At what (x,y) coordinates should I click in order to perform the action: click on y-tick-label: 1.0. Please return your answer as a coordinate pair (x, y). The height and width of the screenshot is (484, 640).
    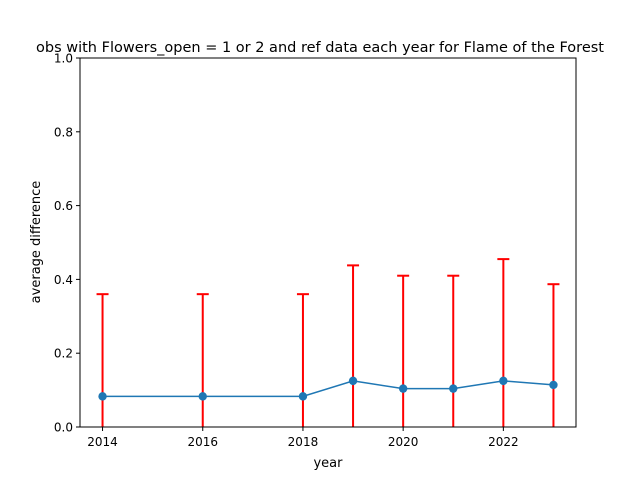
    Looking at the image, I should click on (63, 59).